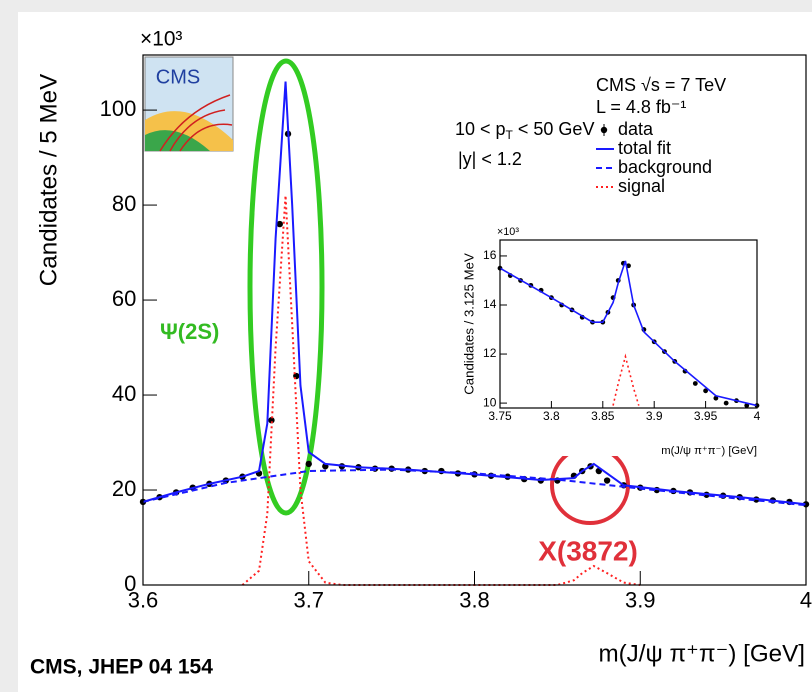 This screenshot has height=692, width=812. What do you see at coordinates (308, 599) in the screenshot?
I see `x-tick-label: 3.7` at bounding box center [308, 599].